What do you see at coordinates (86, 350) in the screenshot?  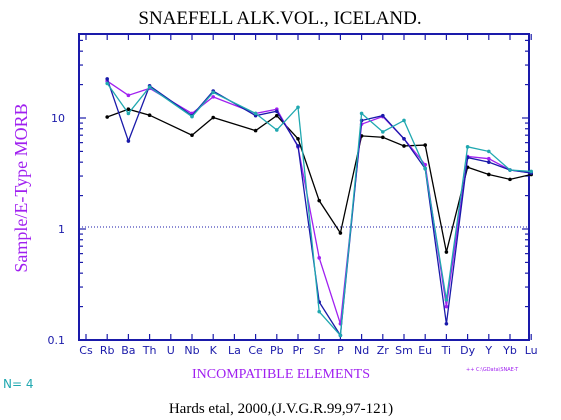 I see `x-tick-label: Cs` at bounding box center [86, 350].